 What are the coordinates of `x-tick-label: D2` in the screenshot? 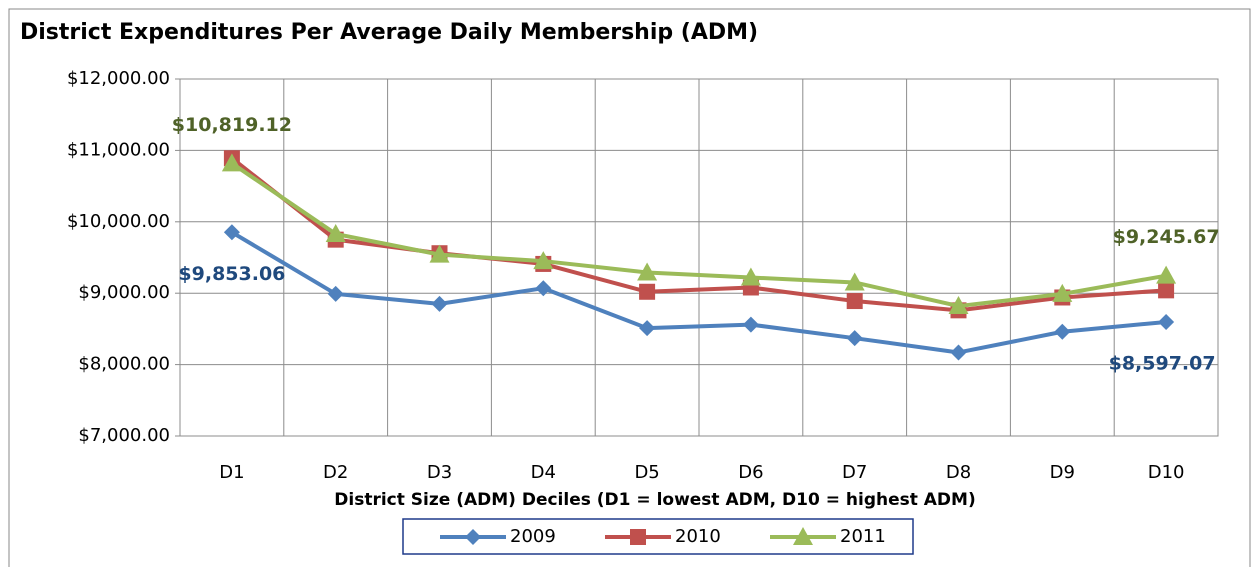 It's located at (335, 472).